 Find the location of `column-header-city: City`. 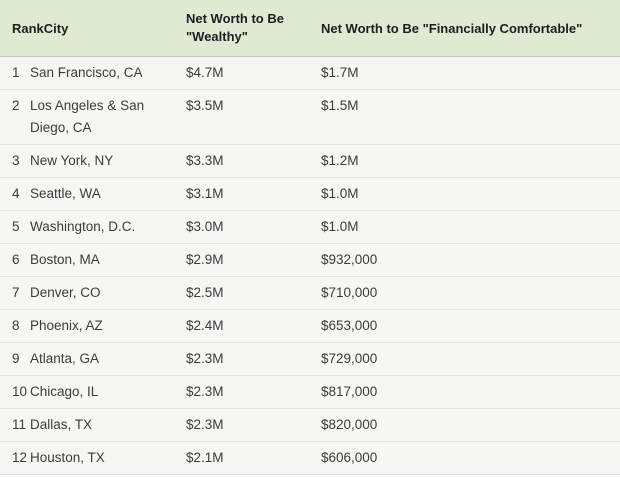

column-header-city: City is located at coordinates (56, 28).